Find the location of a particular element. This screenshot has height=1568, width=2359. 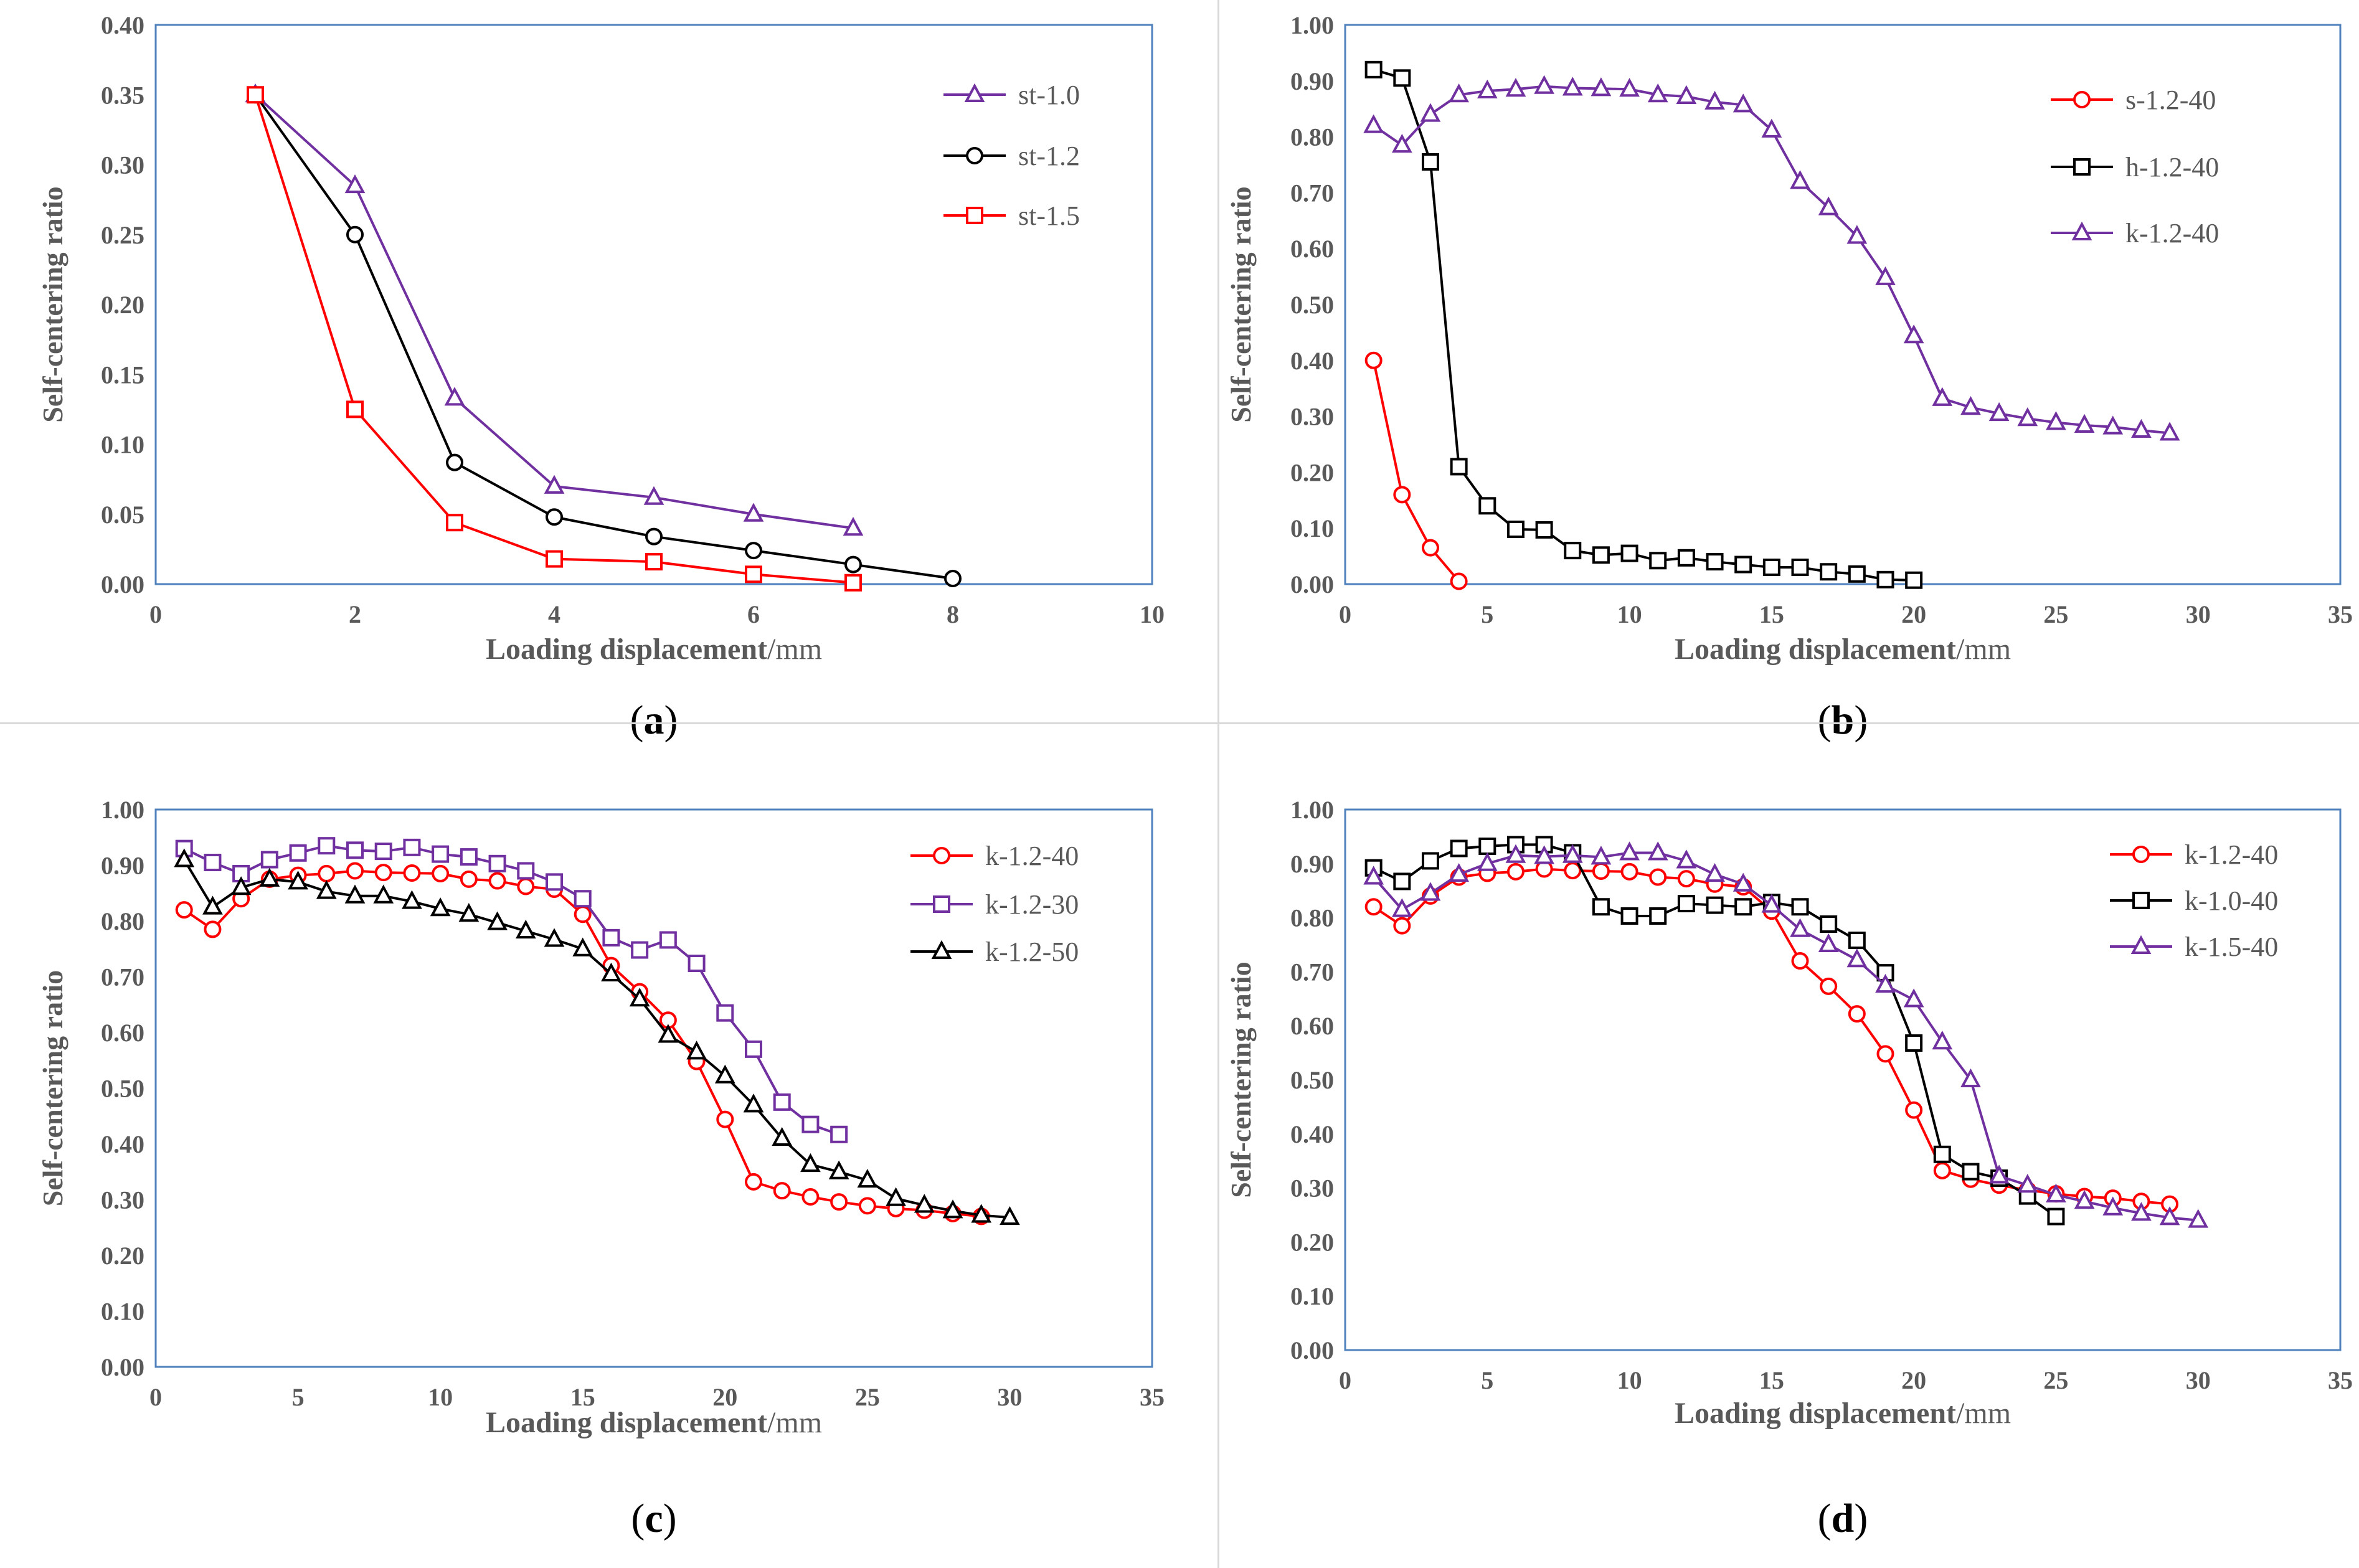

series-line-s-1.2-40 is located at coordinates (1416, 471).